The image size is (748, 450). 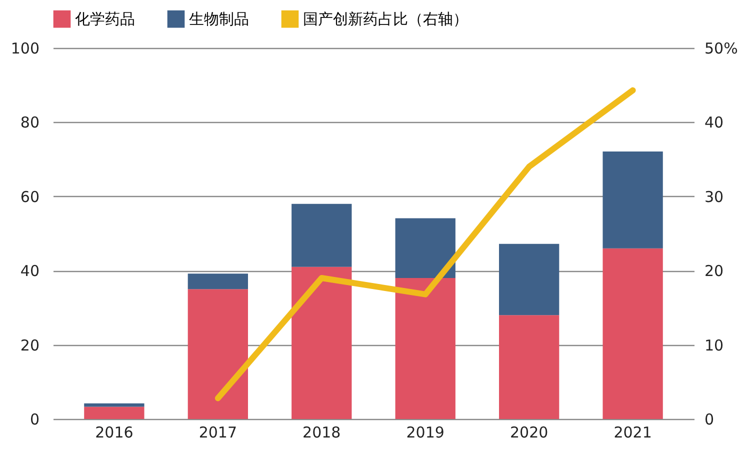 What do you see at coordinates (721, 49) in the screenshot?
I see `y2-tick-label: 50%` at bounding box center [721, 49].